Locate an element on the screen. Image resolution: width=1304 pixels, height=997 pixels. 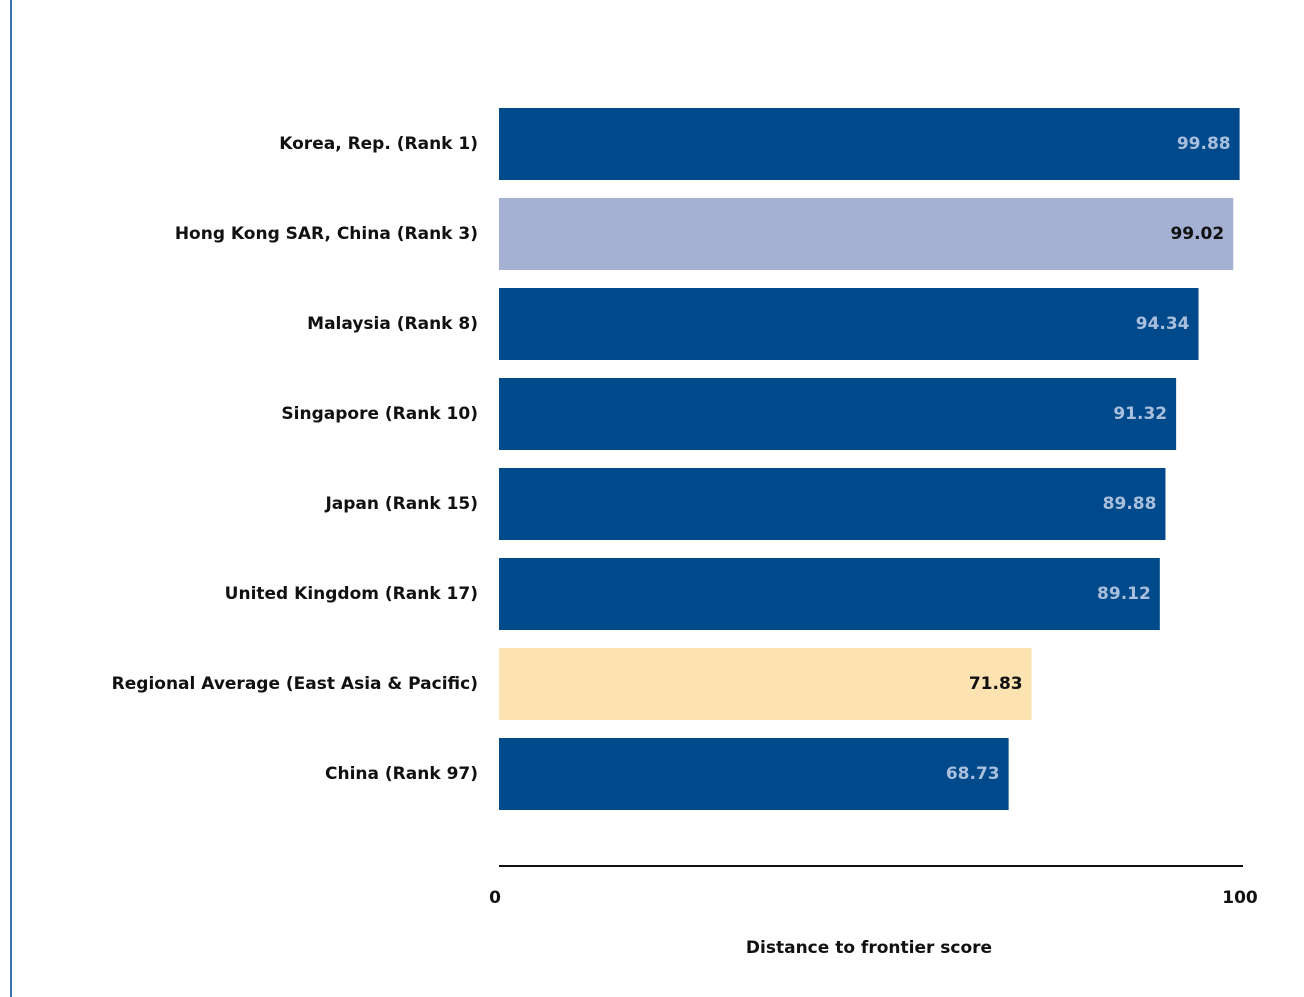
x-tick-label-1: 100 is located at coordinates (1240, 898).